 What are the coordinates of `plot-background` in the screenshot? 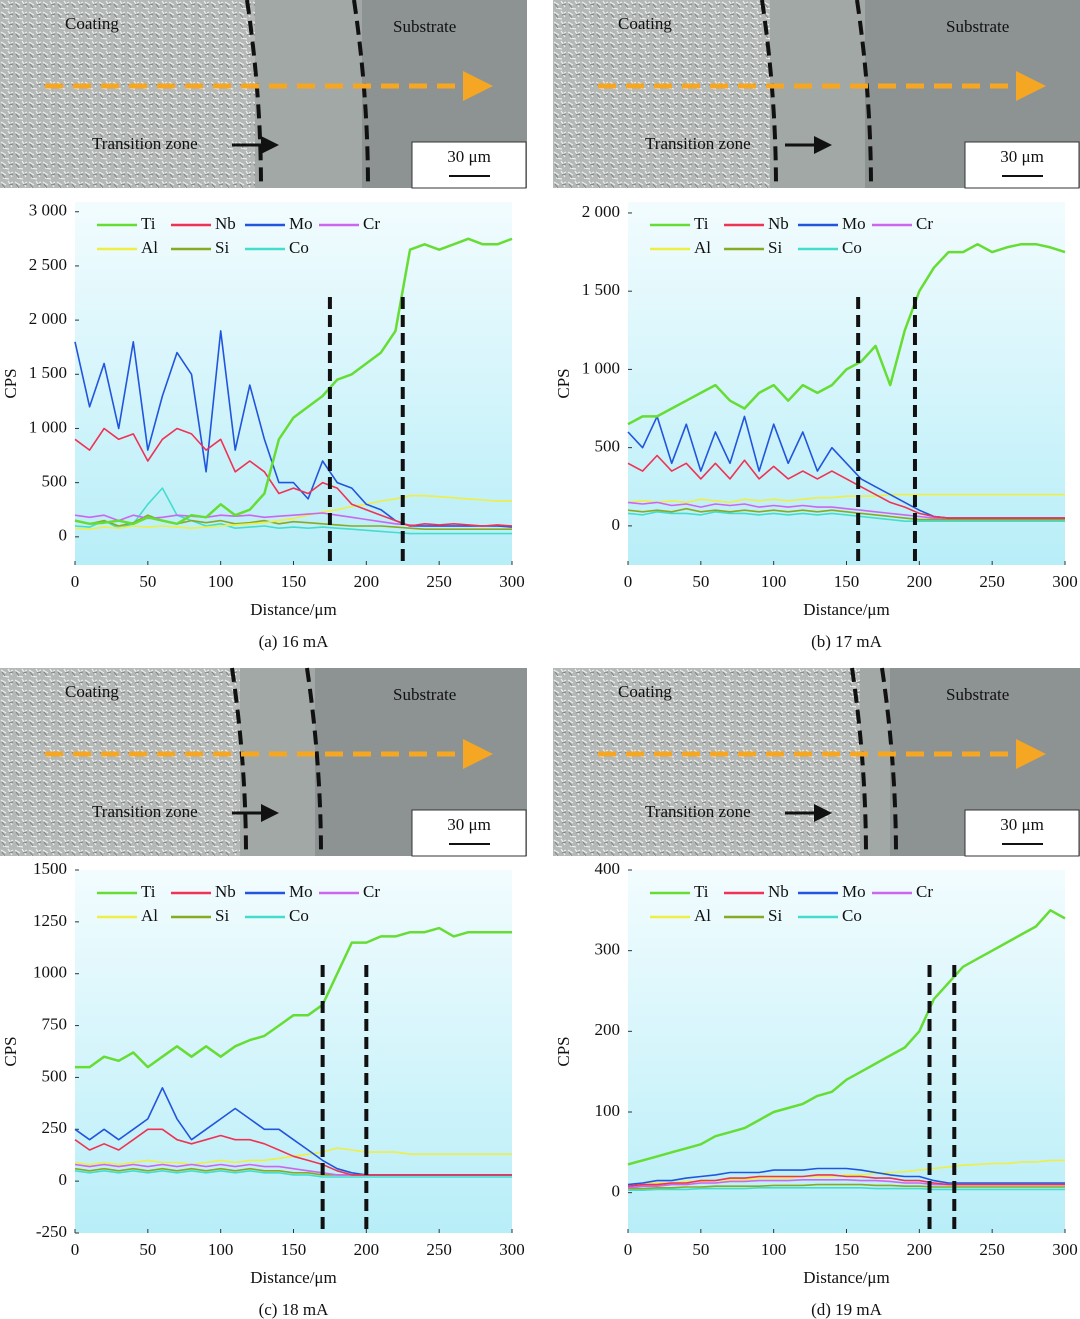 It's located at (846, 1051).